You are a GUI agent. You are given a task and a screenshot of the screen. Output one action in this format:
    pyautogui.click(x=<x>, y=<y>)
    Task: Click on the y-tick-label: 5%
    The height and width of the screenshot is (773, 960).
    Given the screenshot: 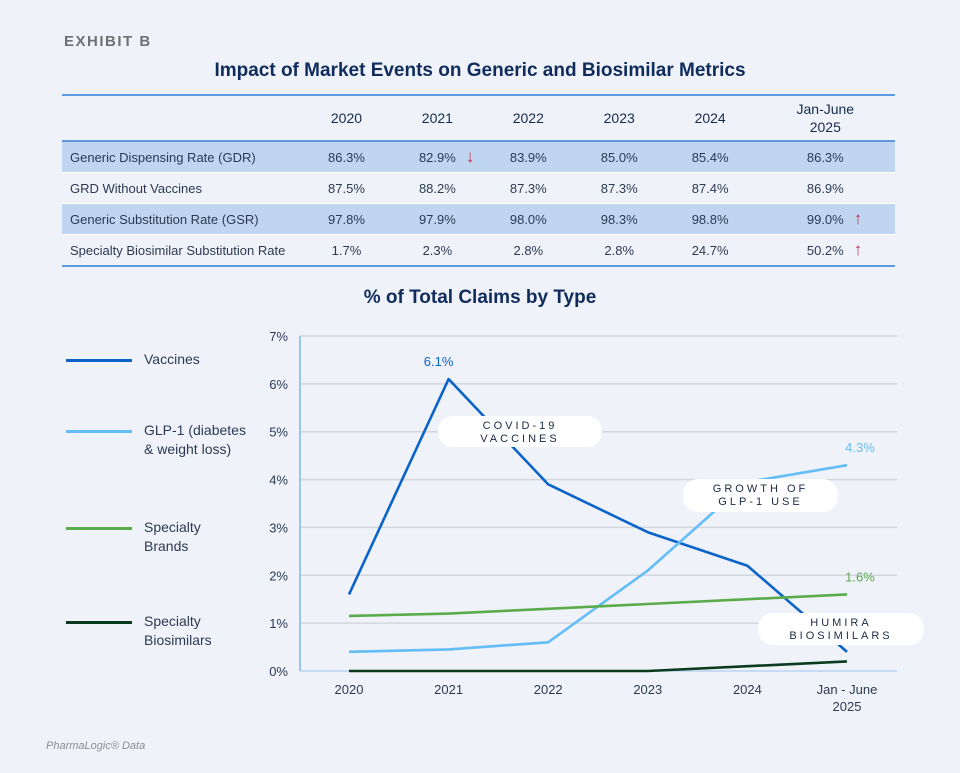 What is the action you would take?
    pyautogui.click(x=278, y=432)
    